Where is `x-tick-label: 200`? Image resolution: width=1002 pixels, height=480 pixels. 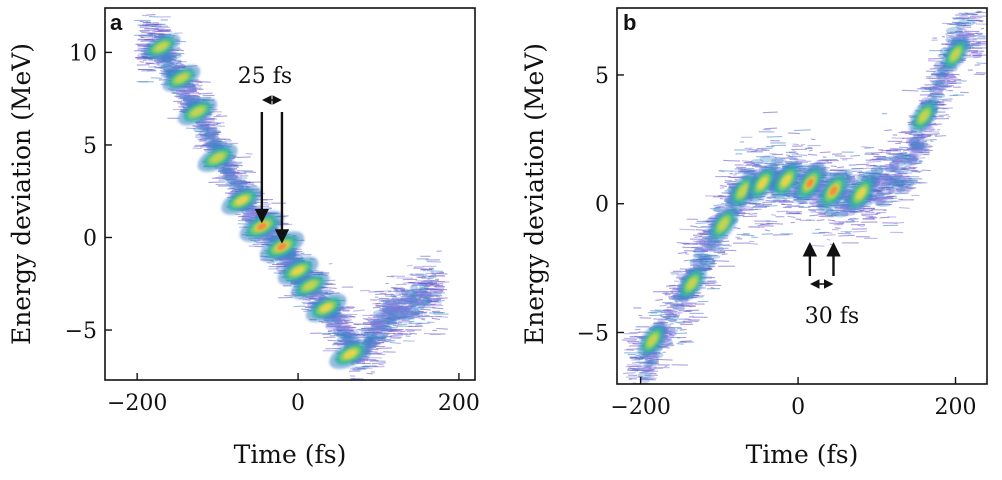
x-tick-label: 200 is located at coordinates (459, 403).